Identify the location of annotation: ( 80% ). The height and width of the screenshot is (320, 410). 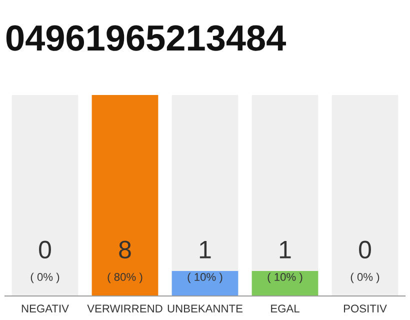
(125, 278).